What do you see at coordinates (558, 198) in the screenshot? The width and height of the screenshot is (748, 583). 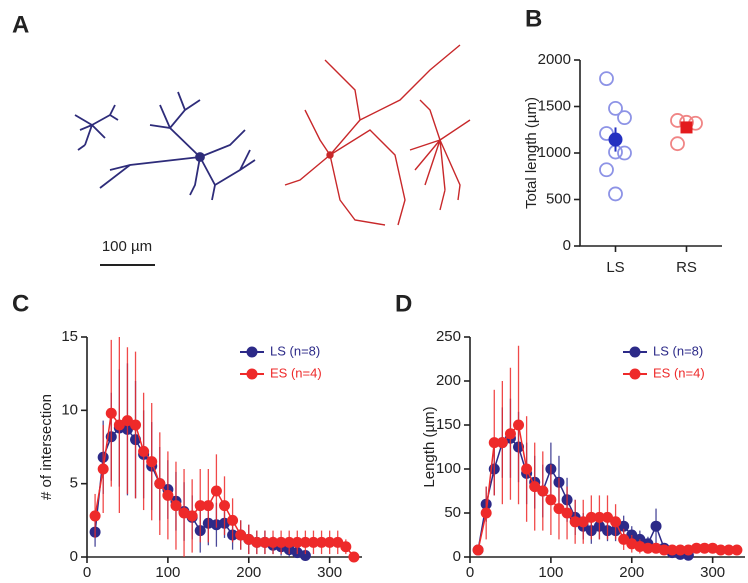 I see `y-tick-label: 500` at bounding box center [558, 198].